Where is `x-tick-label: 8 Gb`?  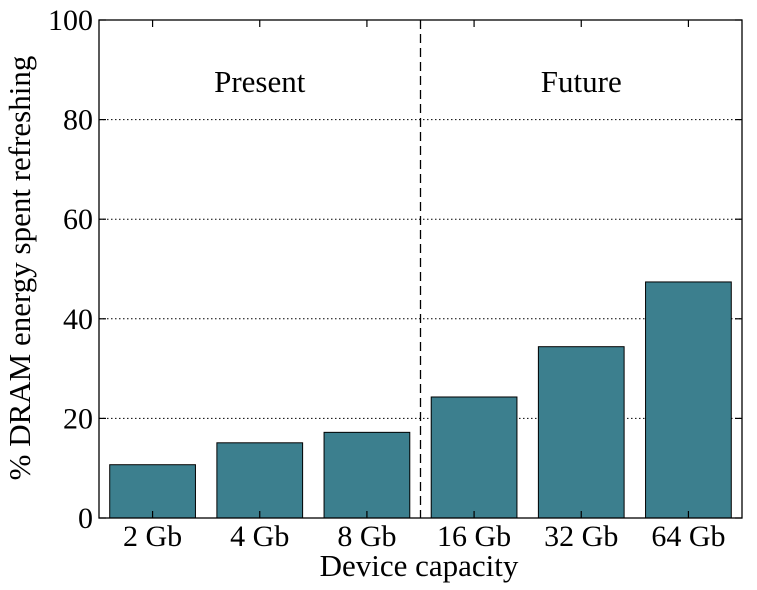 x-tick-label: 8 Gb is located at coordinates (366, 536).